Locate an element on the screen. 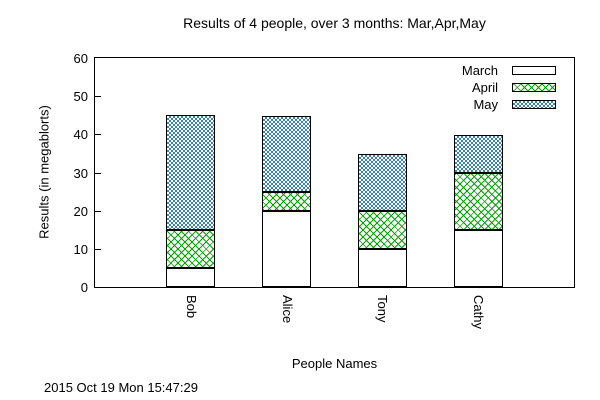  bar-segment-march-bob is located at coordinates (190, 277).